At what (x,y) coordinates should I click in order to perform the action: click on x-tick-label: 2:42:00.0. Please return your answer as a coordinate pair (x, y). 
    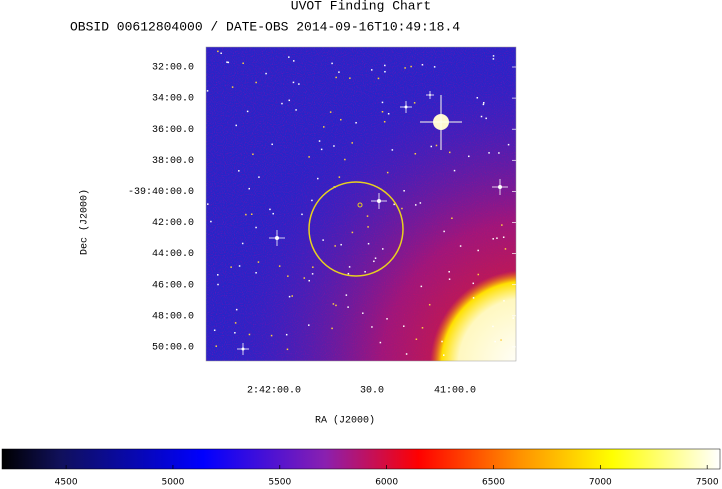
    Looking at the image, I should click on (274, 391).